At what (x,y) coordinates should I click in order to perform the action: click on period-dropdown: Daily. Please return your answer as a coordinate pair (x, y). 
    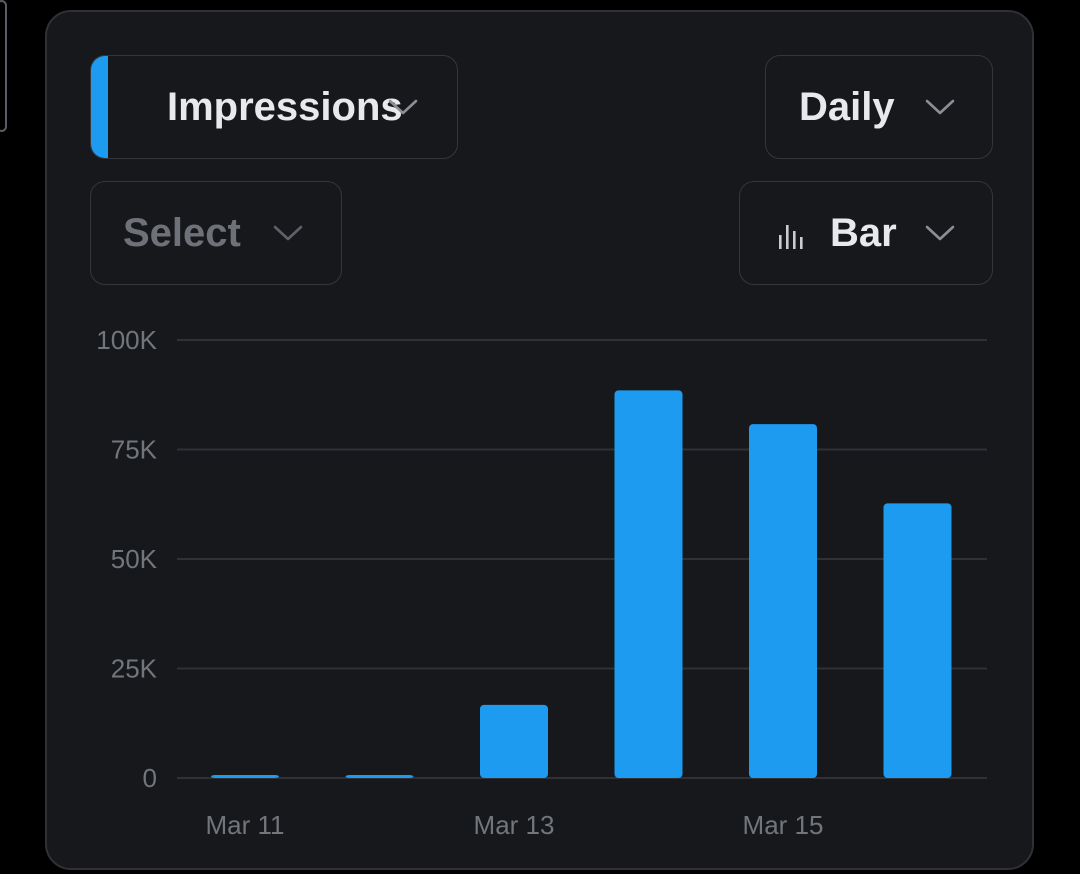
    Looking at the image, I should click on (879, 107).